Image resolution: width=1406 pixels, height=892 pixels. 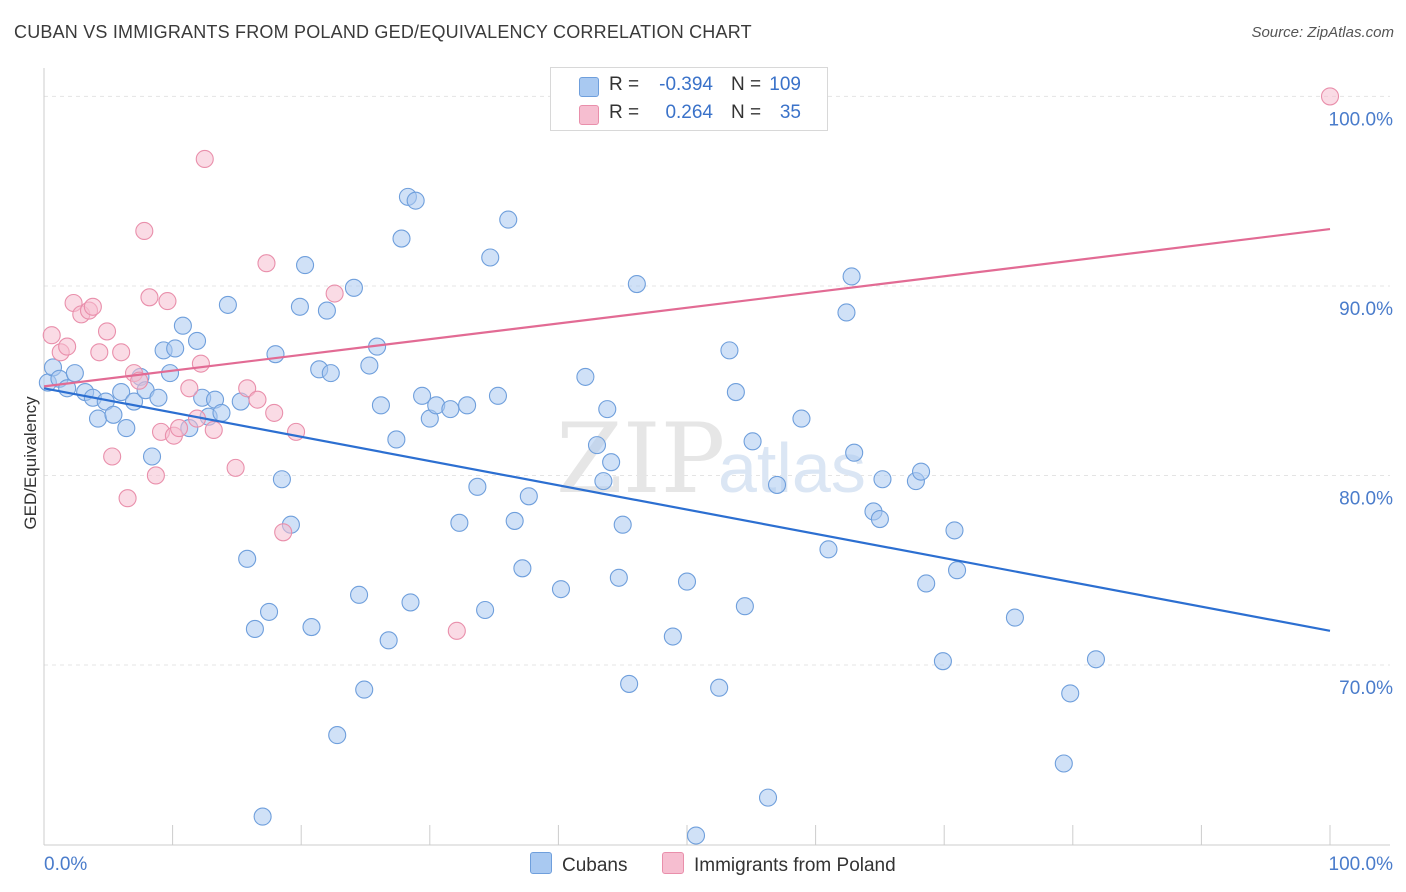 I want to click on x-tick-label: 100.0%, so click(x=1361, y=864).